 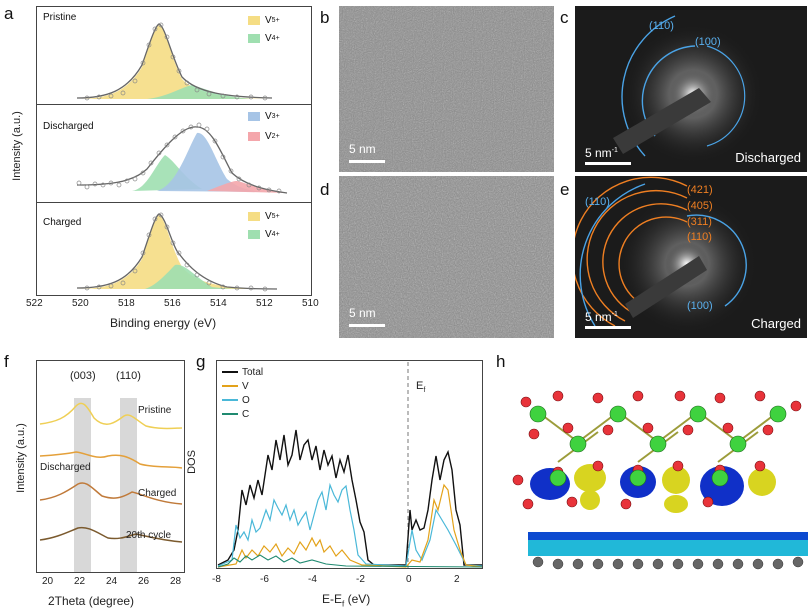 What do you see at coordinates (218, 303) in the screenshot?
I see `xps-xtick: 514` at bounding box center [218, 303].